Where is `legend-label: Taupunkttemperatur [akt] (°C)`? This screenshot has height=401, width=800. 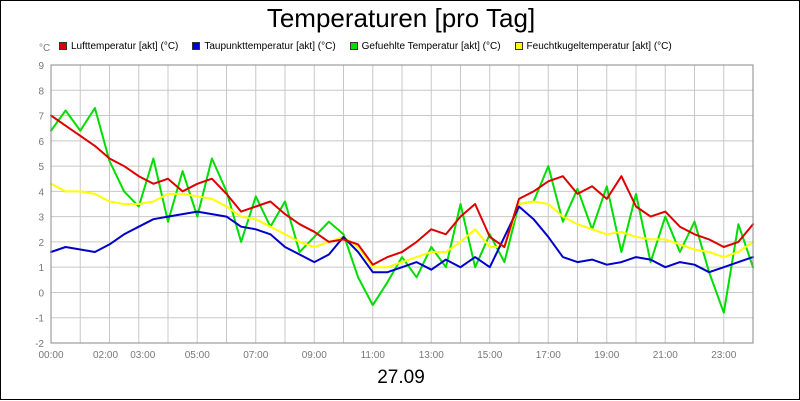 legend-label: Taupunkttemperatur [akt] (°C) is located at coordinates (270, 46).